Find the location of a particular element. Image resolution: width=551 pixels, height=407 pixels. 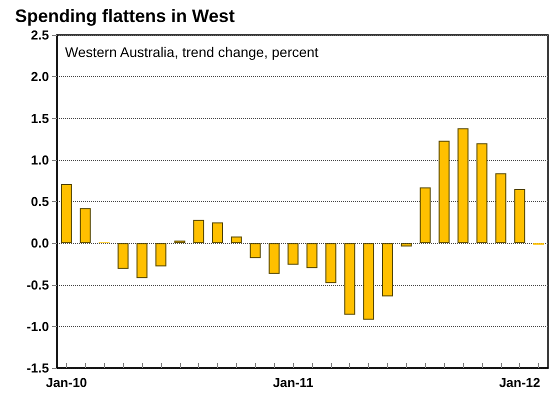

x-tick-label: Jan-10 is located at coordinates (67, 382).